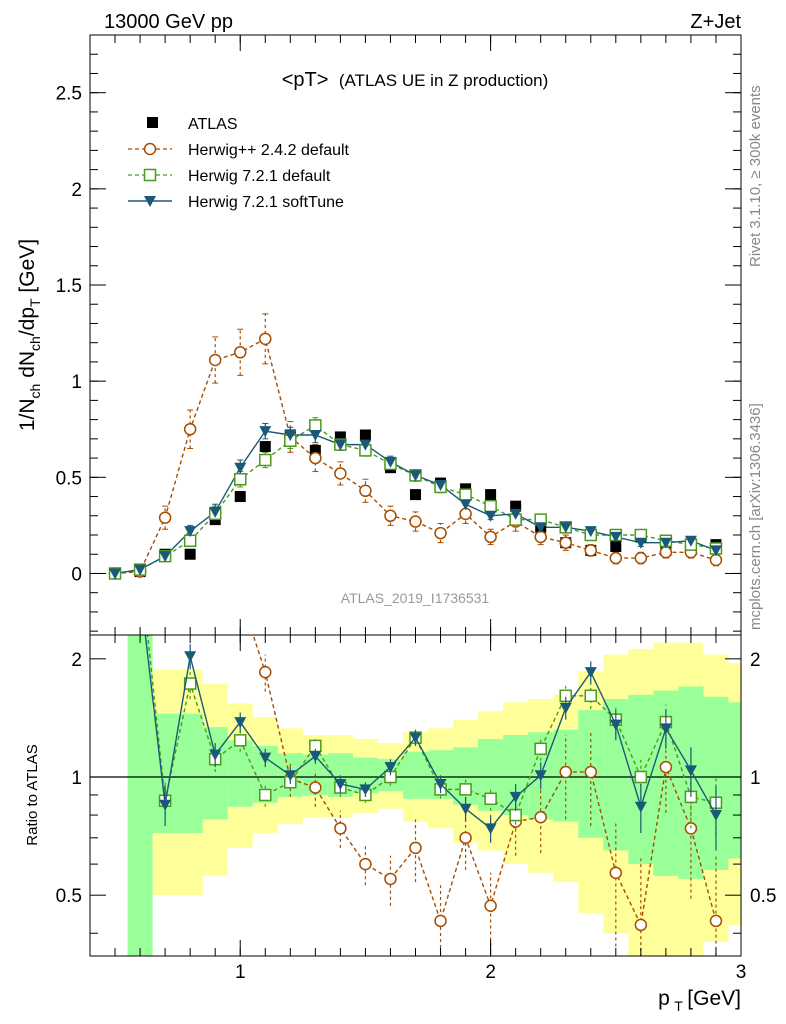 The width and height of the screenshot is (786, 1024). Describe the element at coordinates (69, 896) in the screenshot. I see `ratio-tick-label-left: 0.5` at that location.